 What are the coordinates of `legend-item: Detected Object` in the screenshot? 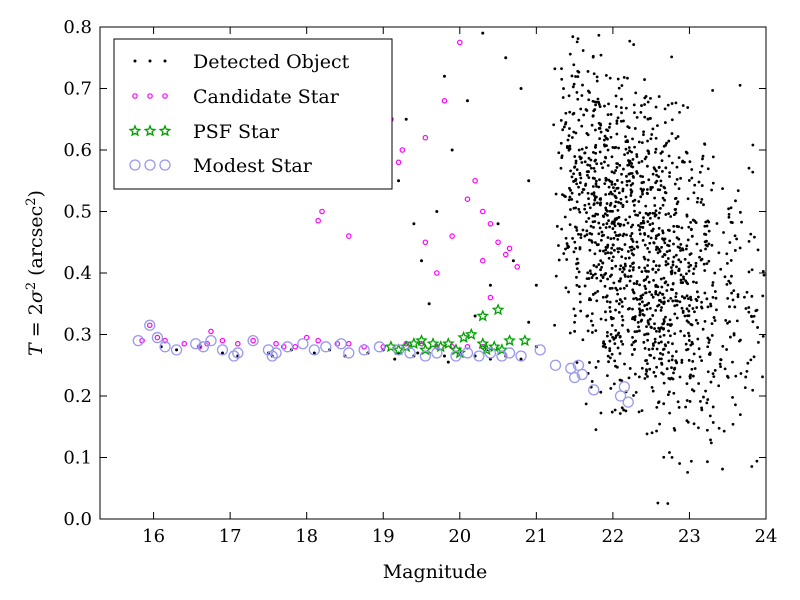 It's located at (241, 62).